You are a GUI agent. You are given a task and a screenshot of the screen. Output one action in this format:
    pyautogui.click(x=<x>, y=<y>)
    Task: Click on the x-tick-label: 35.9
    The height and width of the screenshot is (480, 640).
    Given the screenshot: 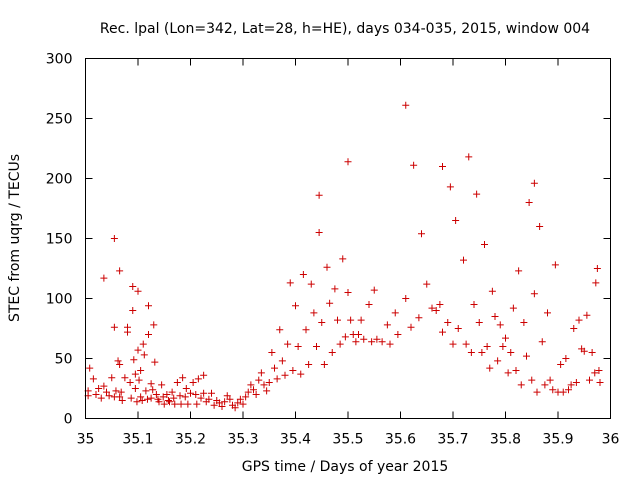 What is the action you would take?
    pyautogui.click(x=557, y=440)
    